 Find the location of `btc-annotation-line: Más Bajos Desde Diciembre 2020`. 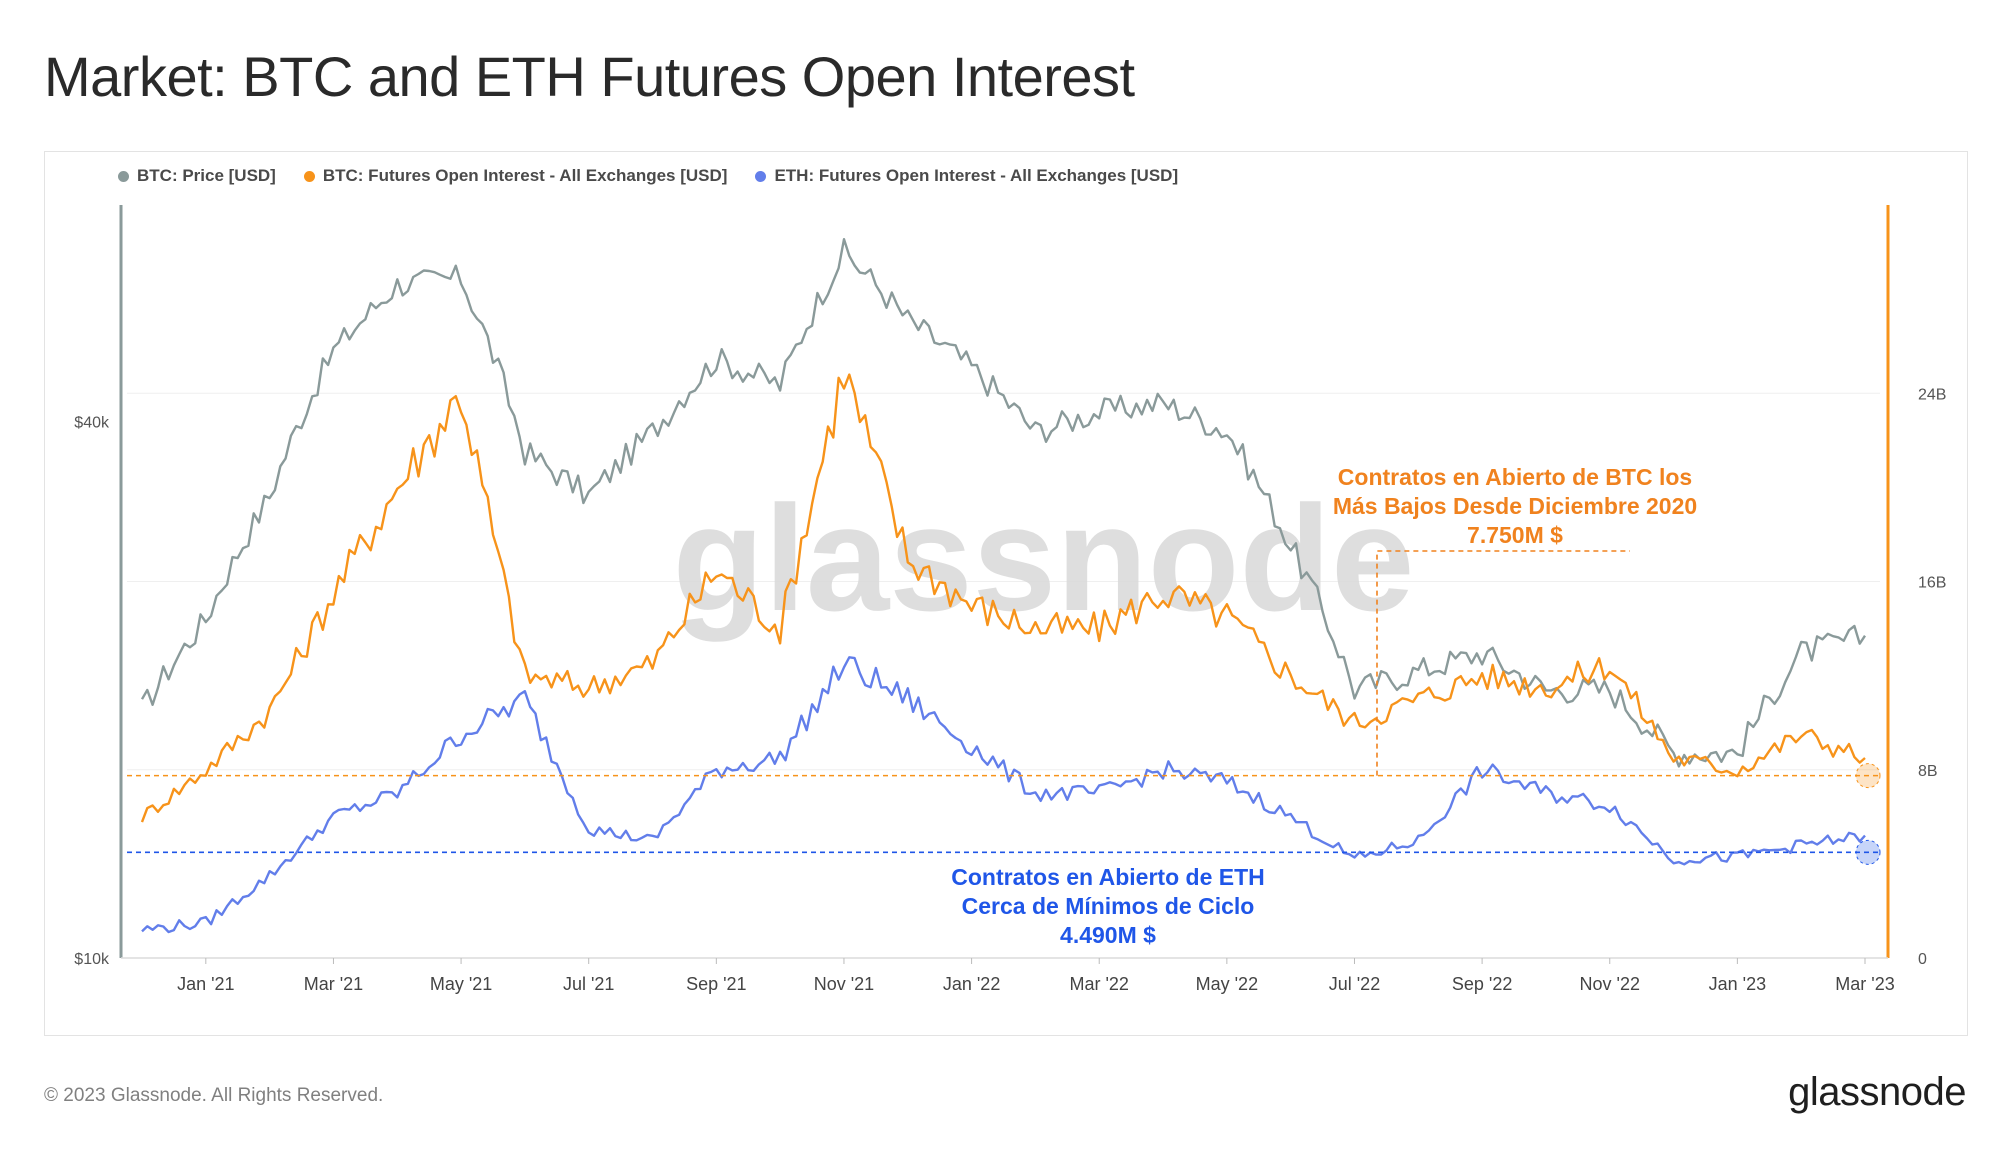

btc-annotation-line: Más Bajos Desde Diciembre 2020 is located at coordinates (1515, 506).